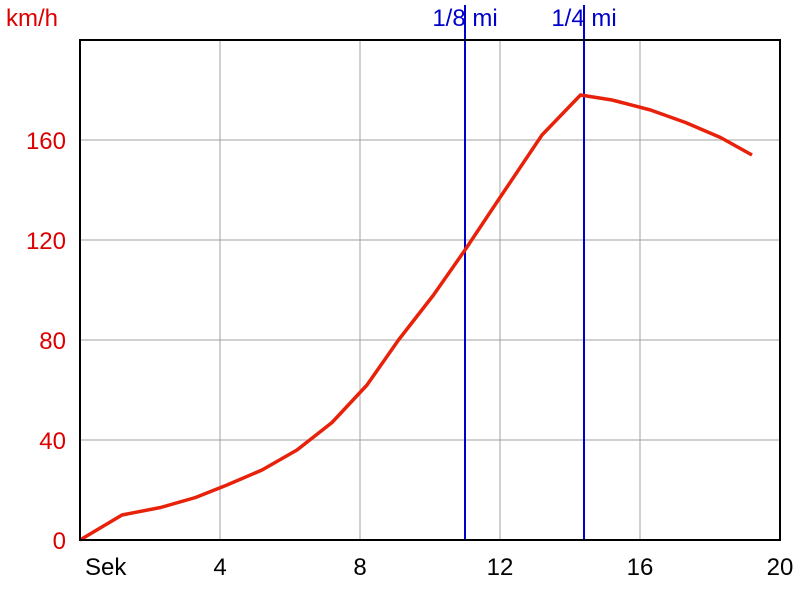 The width and height of the screenshot is (800, 600). I want to click on x-axis-ticks: 4 8 12 16 20, so click(503, 567).